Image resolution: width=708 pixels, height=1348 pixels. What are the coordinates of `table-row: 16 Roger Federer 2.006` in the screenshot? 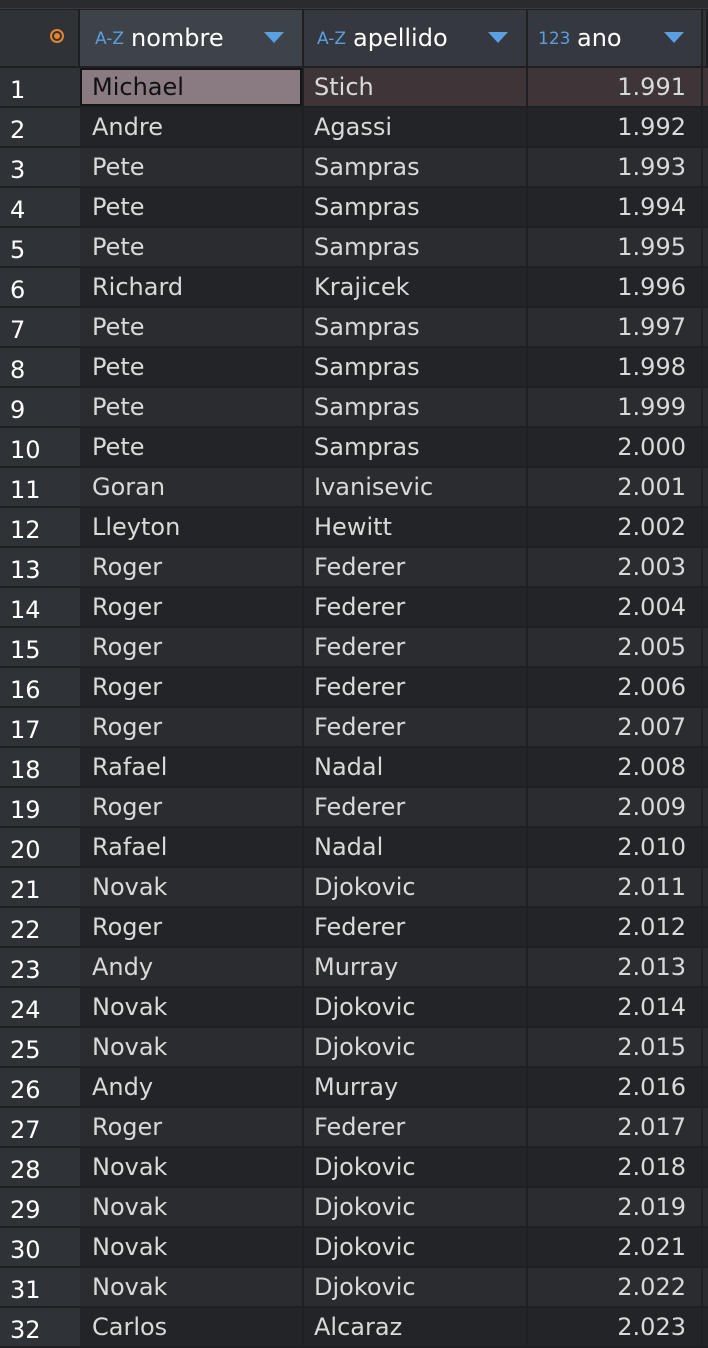 It's located at (354, 688).